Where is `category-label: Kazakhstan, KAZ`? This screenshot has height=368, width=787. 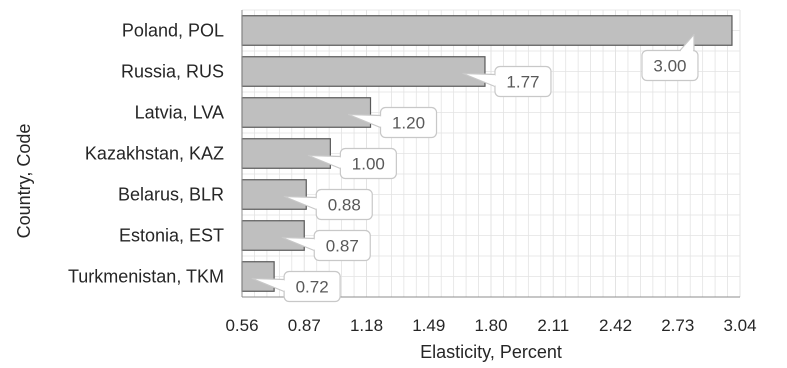 category-label: Kazakhstan, KAZ is located at coordinates (154, 154).